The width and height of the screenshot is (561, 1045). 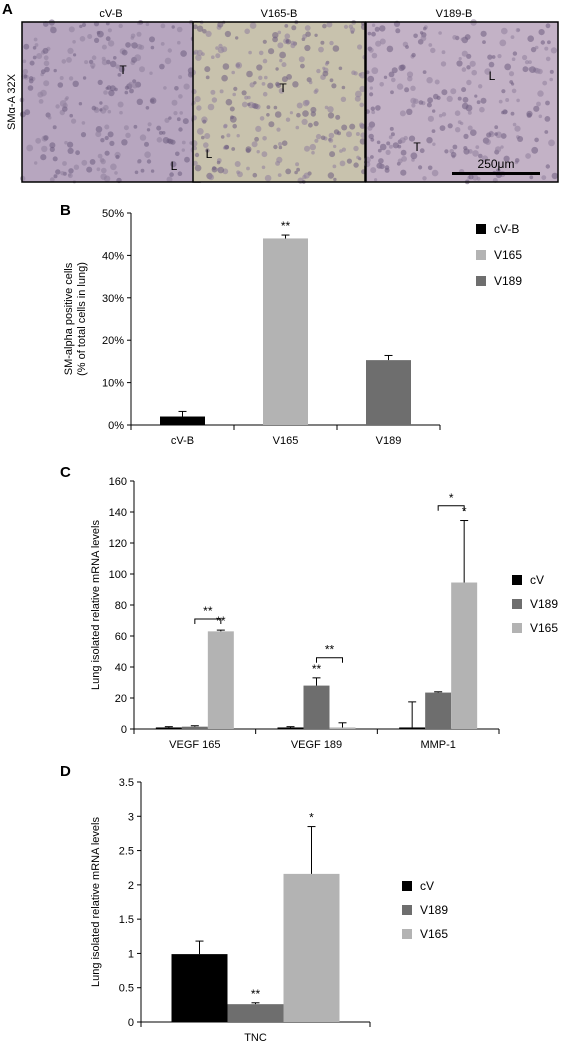 What do you see at coordinates (256, 994) in the screenshot?
I see `significance-mark: **` at bounding box center [256, 994].